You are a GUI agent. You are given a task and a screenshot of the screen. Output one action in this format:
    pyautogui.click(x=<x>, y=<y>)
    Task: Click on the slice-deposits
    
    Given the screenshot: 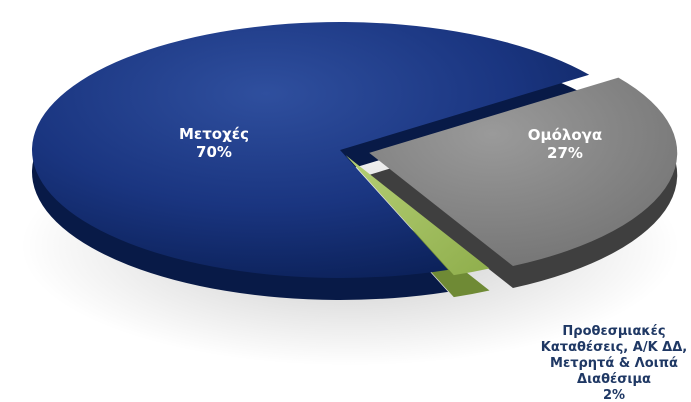 What is the action you would take?
    pyautogui.click(x=417, y=215)
    